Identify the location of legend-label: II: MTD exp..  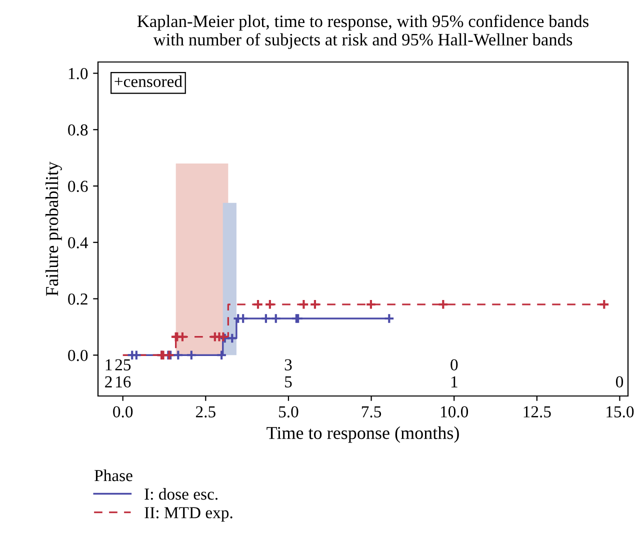
(188, 514).